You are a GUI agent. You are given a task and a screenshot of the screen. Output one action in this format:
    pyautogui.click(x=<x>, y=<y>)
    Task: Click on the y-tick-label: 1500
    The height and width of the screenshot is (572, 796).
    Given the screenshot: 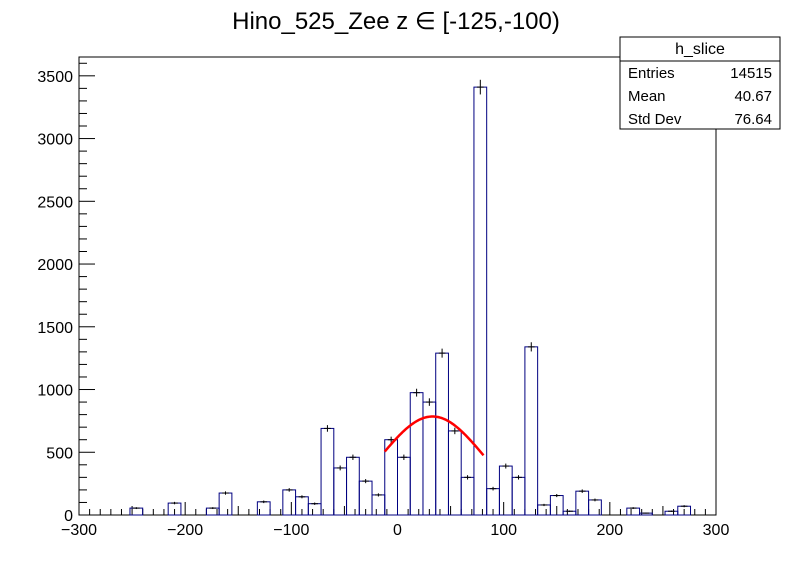 What is the action you would take?
    pyautogui.click(x=55, y=328)
    